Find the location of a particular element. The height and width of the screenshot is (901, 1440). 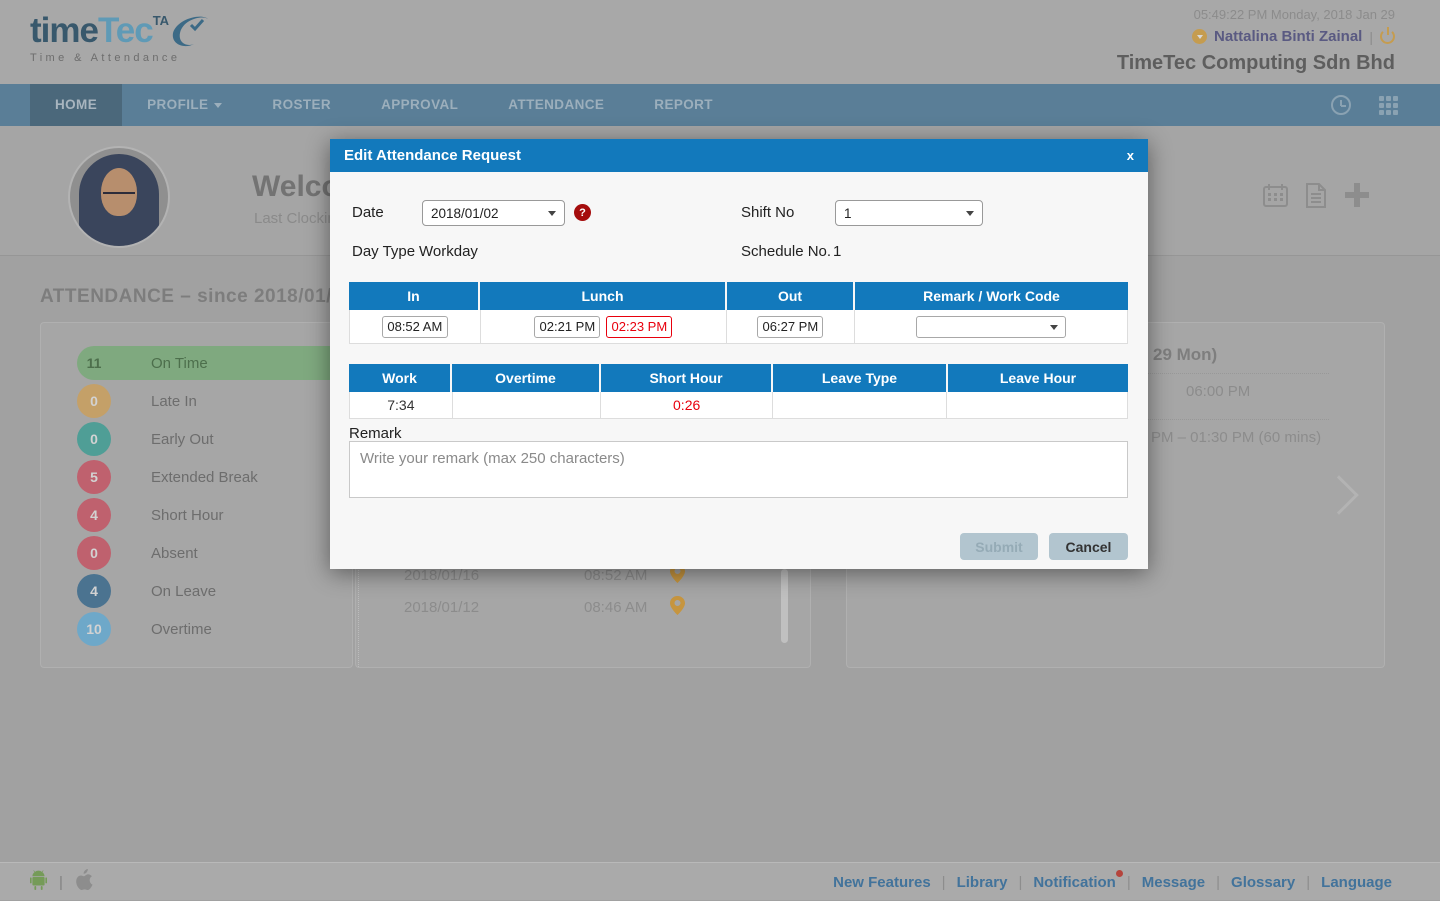

user-name-link: Nattalina Binti Zainal is located at coordinates (1288, 36).